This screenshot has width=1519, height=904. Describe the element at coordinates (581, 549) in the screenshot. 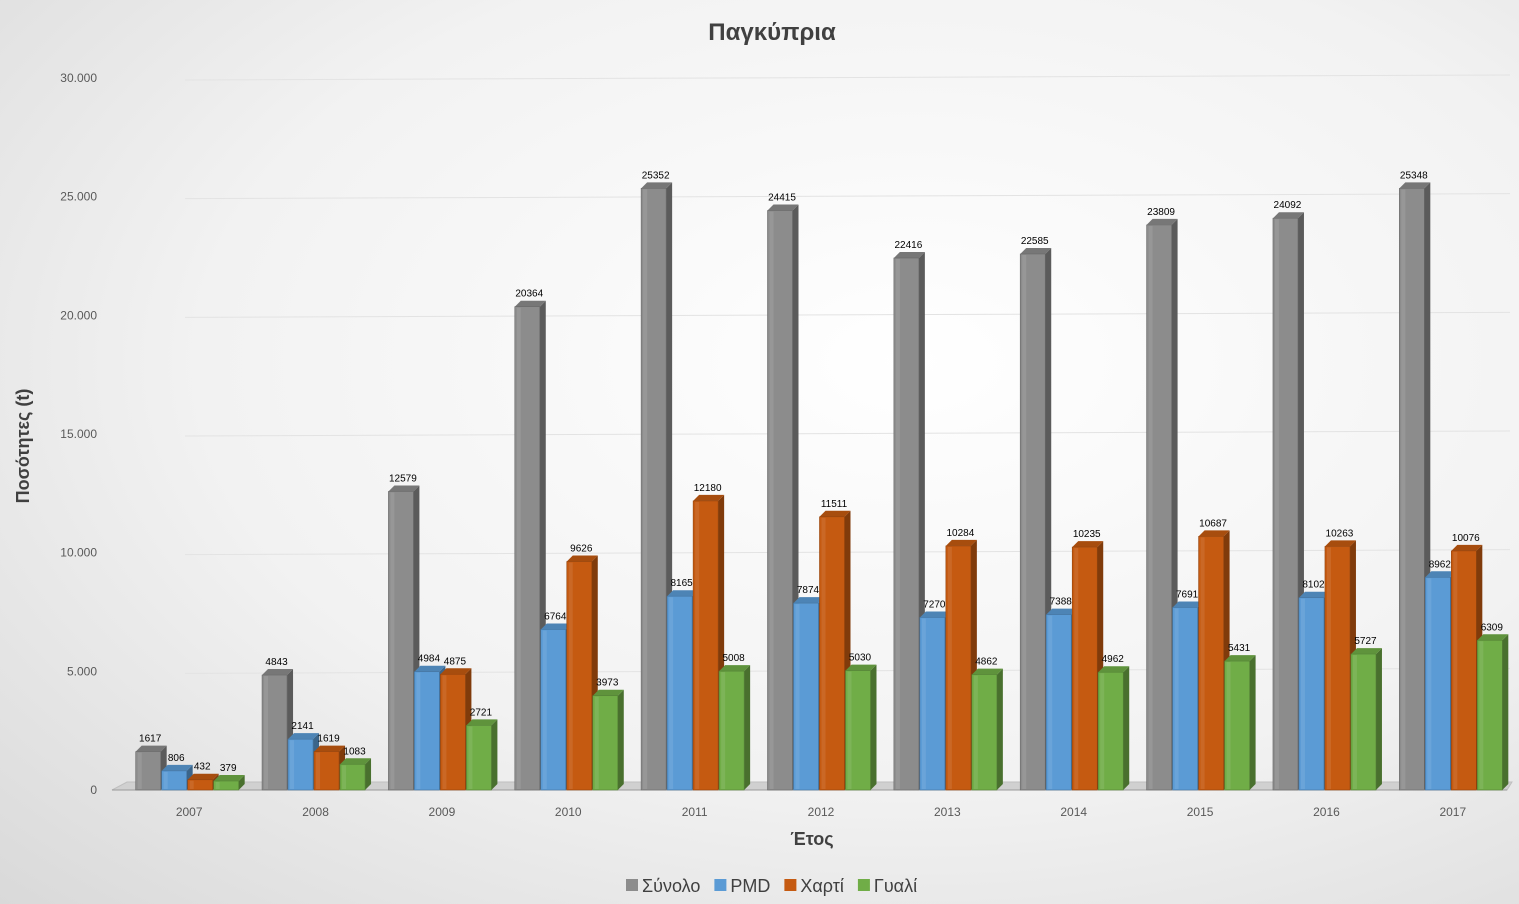

I see `data-label: 9626` at that location.